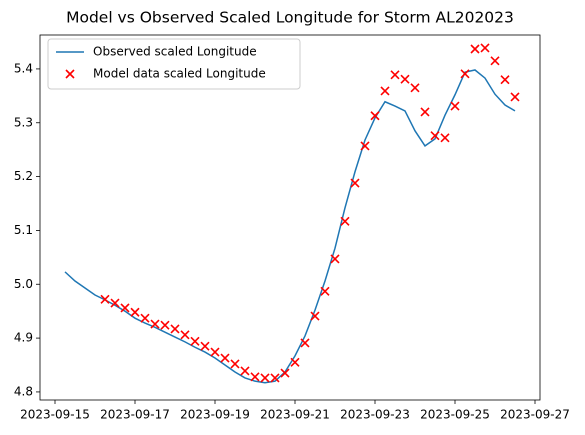  I want to click on legend-label: Observed scaled Longitude, so click(175, 52).